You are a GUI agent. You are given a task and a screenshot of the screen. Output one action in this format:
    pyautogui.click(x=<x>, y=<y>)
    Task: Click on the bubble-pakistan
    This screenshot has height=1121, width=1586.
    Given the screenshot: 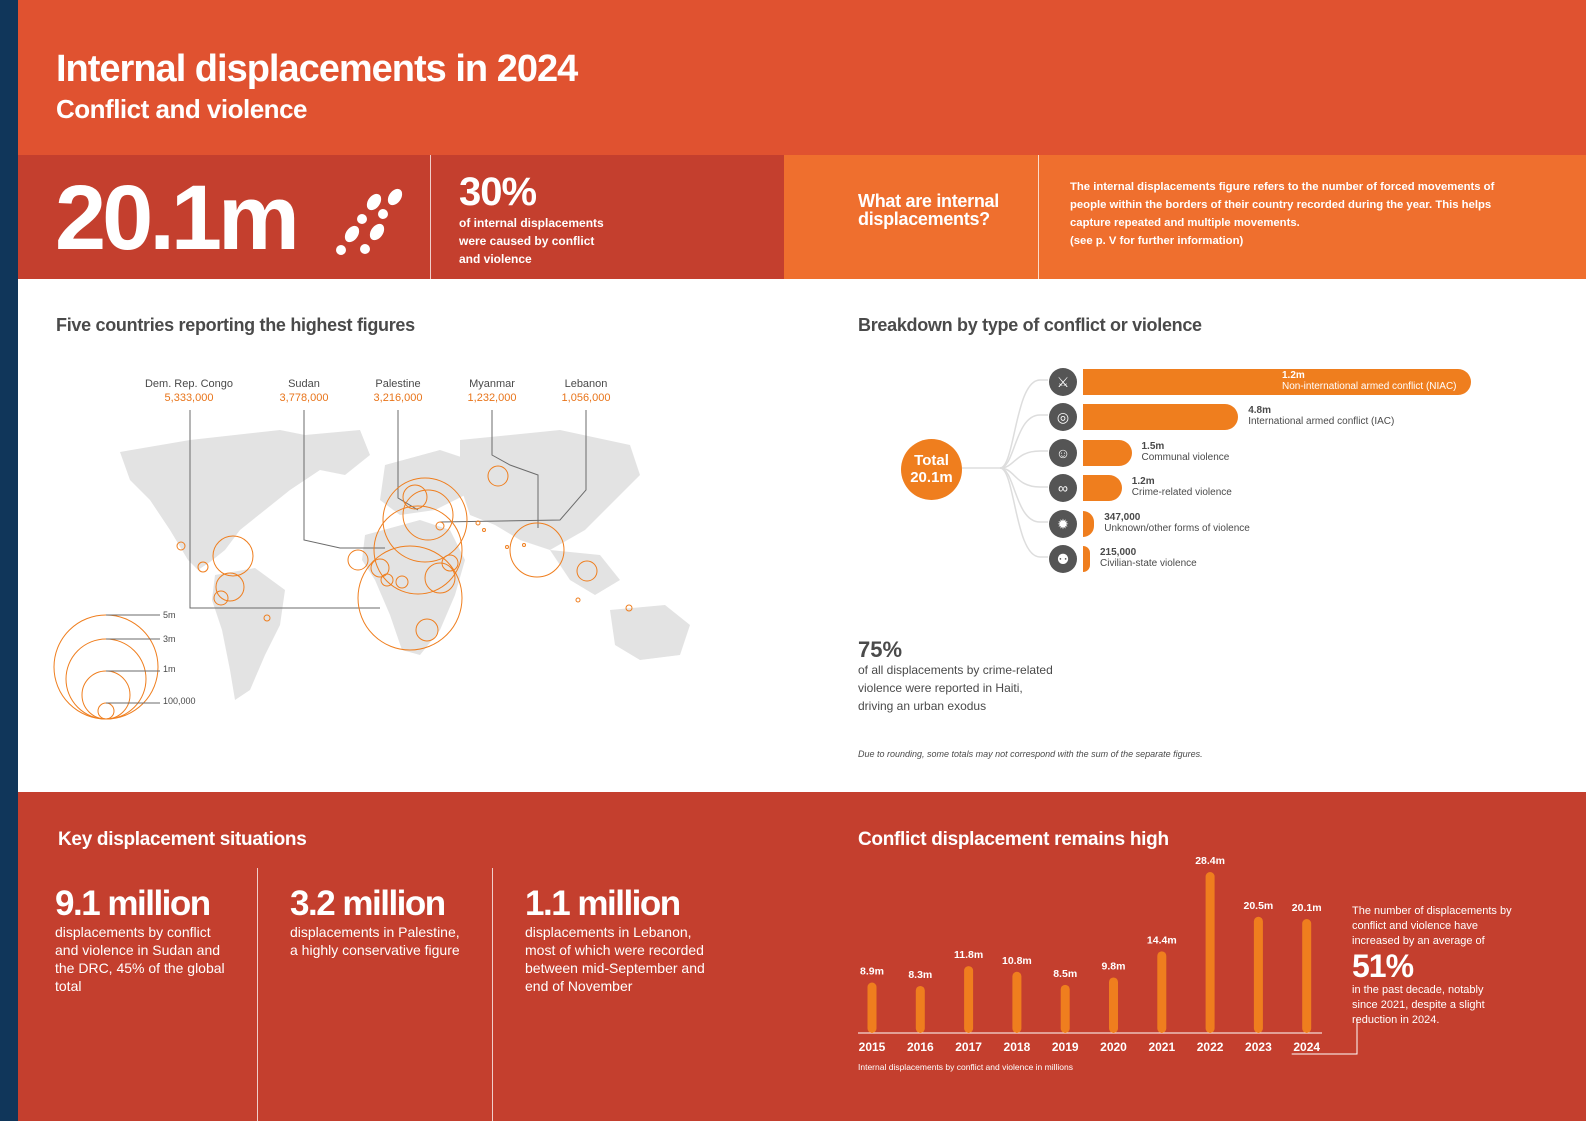 What is the action you would take?
    pyautogui.click(x=484, y=530)
    